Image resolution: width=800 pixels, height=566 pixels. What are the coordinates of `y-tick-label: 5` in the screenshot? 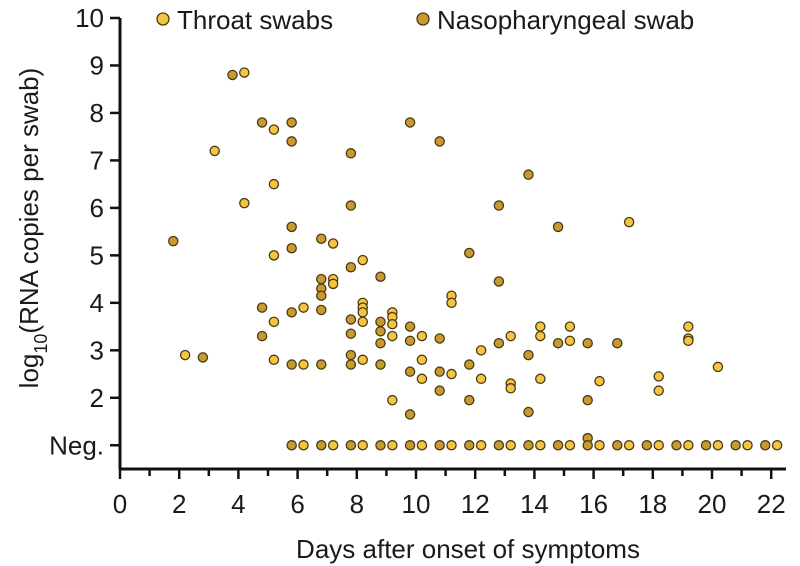 It's located at (97, 255).